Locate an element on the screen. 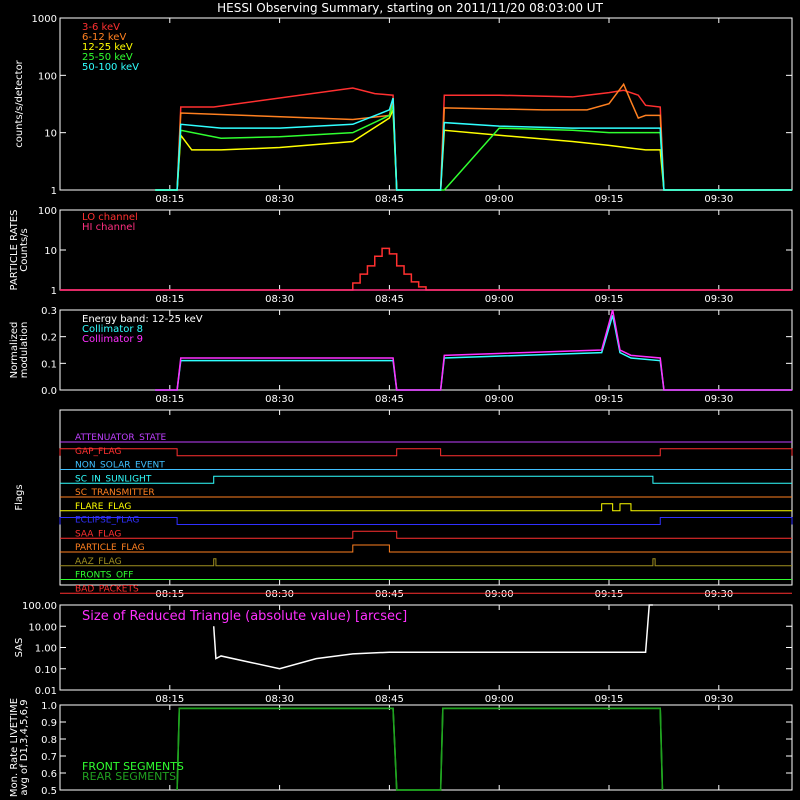 The height and width of the screenshot is (800, 800). flag-label: FLARE_FLAG is located at coordinates (103, 507).